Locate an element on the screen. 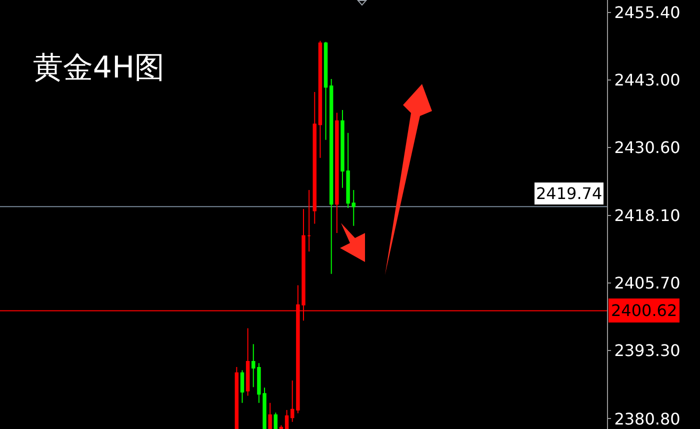  y-tick-label: 2418.10 is located at coordinates (647, 216).